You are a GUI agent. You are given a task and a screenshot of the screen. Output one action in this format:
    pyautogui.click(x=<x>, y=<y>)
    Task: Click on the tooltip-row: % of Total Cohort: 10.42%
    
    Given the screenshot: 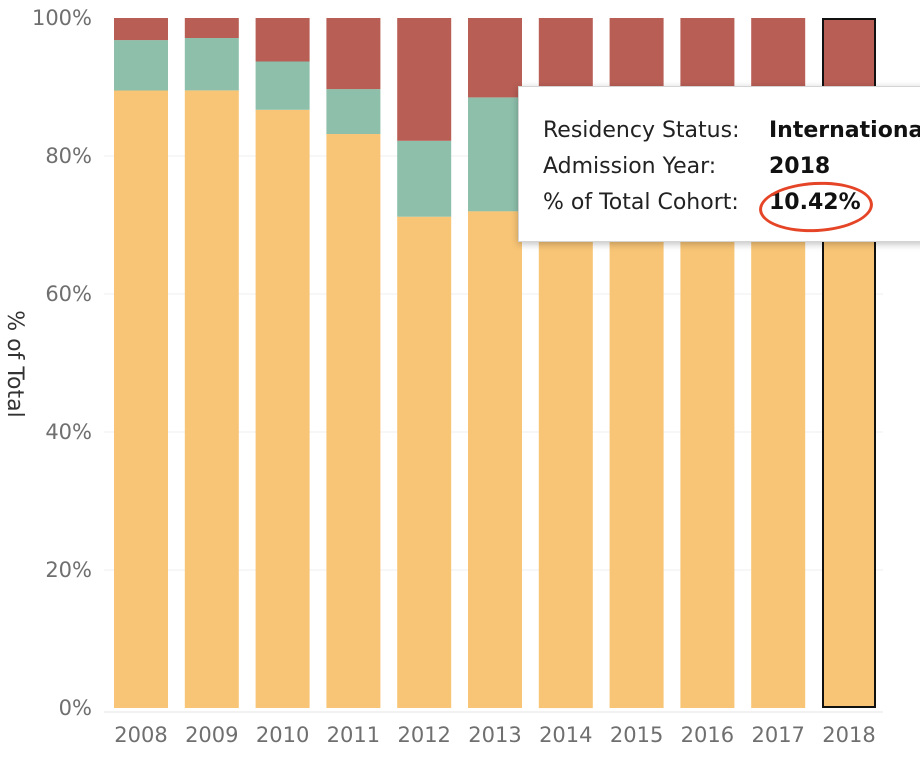 What is the action you would take?
    pyautogui.click(x=702, y=203)
    